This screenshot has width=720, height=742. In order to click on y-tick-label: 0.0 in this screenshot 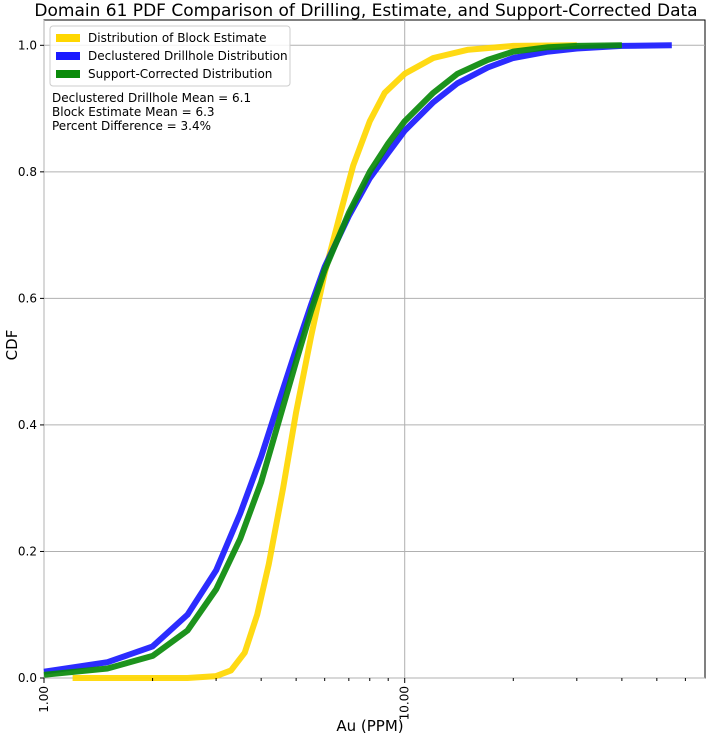, I will do `click(27, 678)`.